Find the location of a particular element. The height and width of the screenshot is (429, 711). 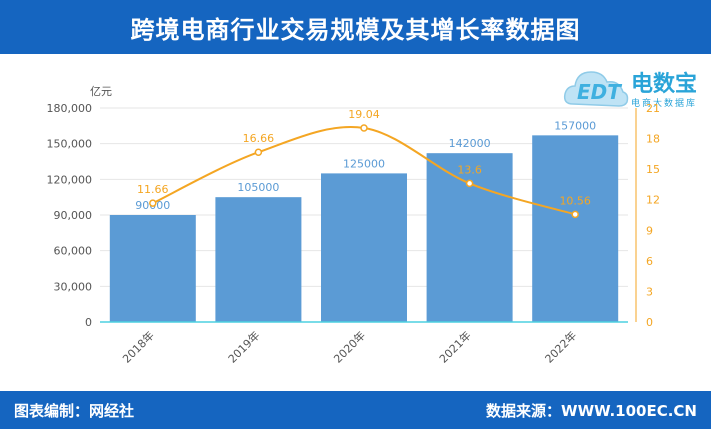

x-tick-label: 2020年 is located at coordinates (349, 346).